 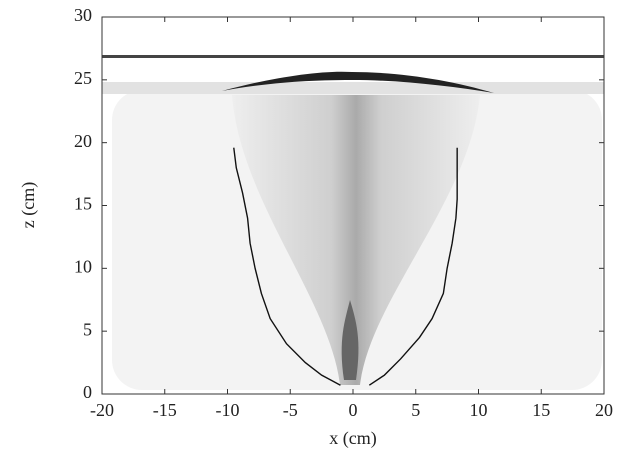 What do you see at coordinates (83, 204) in the screenshot?
I see `y-tick-label: 15` at bounding box center [83, 204].